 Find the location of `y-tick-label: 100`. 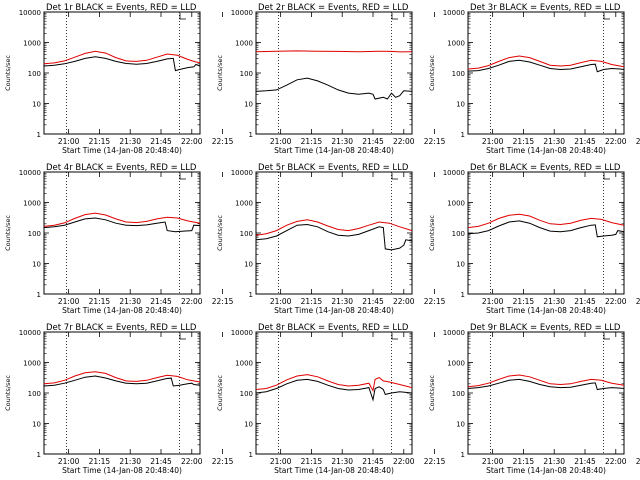

y-tick-label: 100 is located at coordinates (246, 74).